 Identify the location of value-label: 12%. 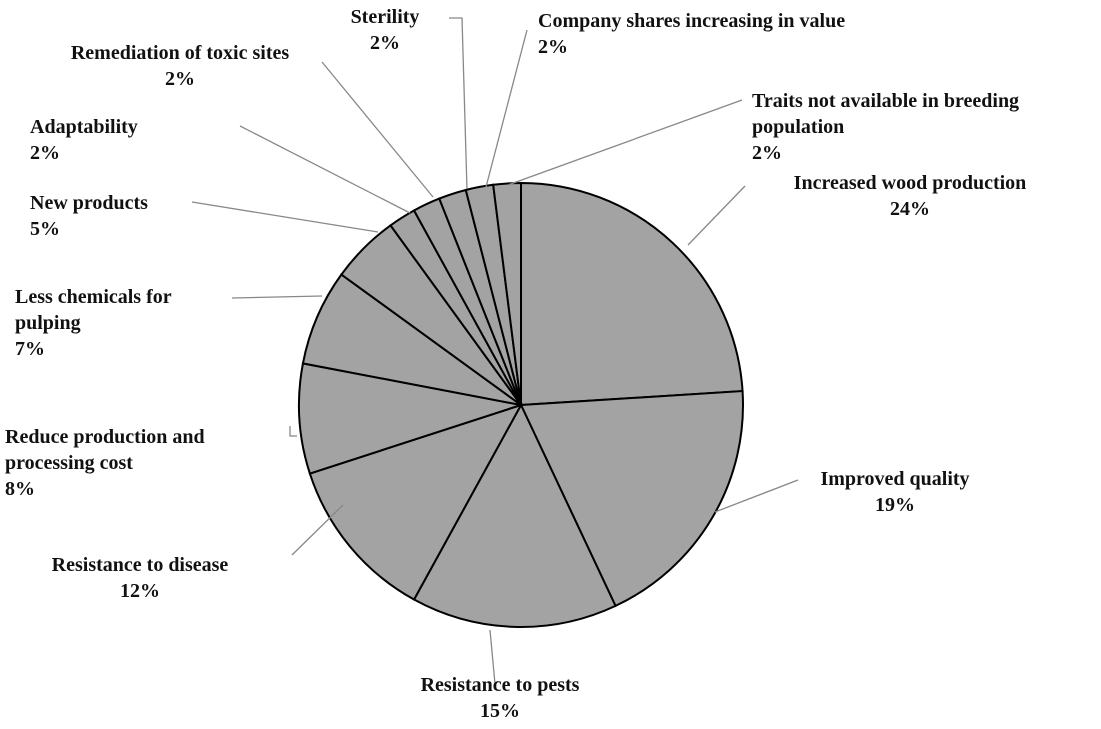
(140, 591).